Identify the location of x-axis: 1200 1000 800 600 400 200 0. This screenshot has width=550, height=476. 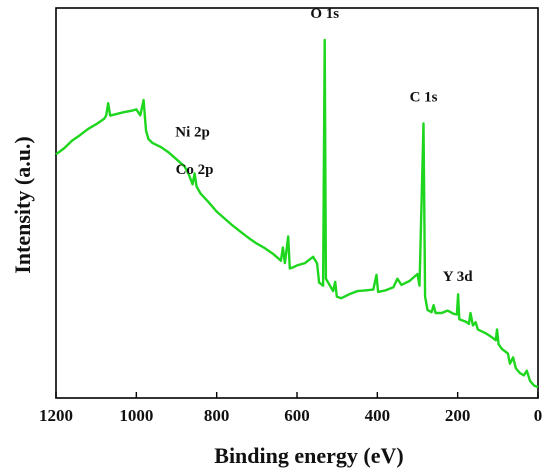
(290, 408).